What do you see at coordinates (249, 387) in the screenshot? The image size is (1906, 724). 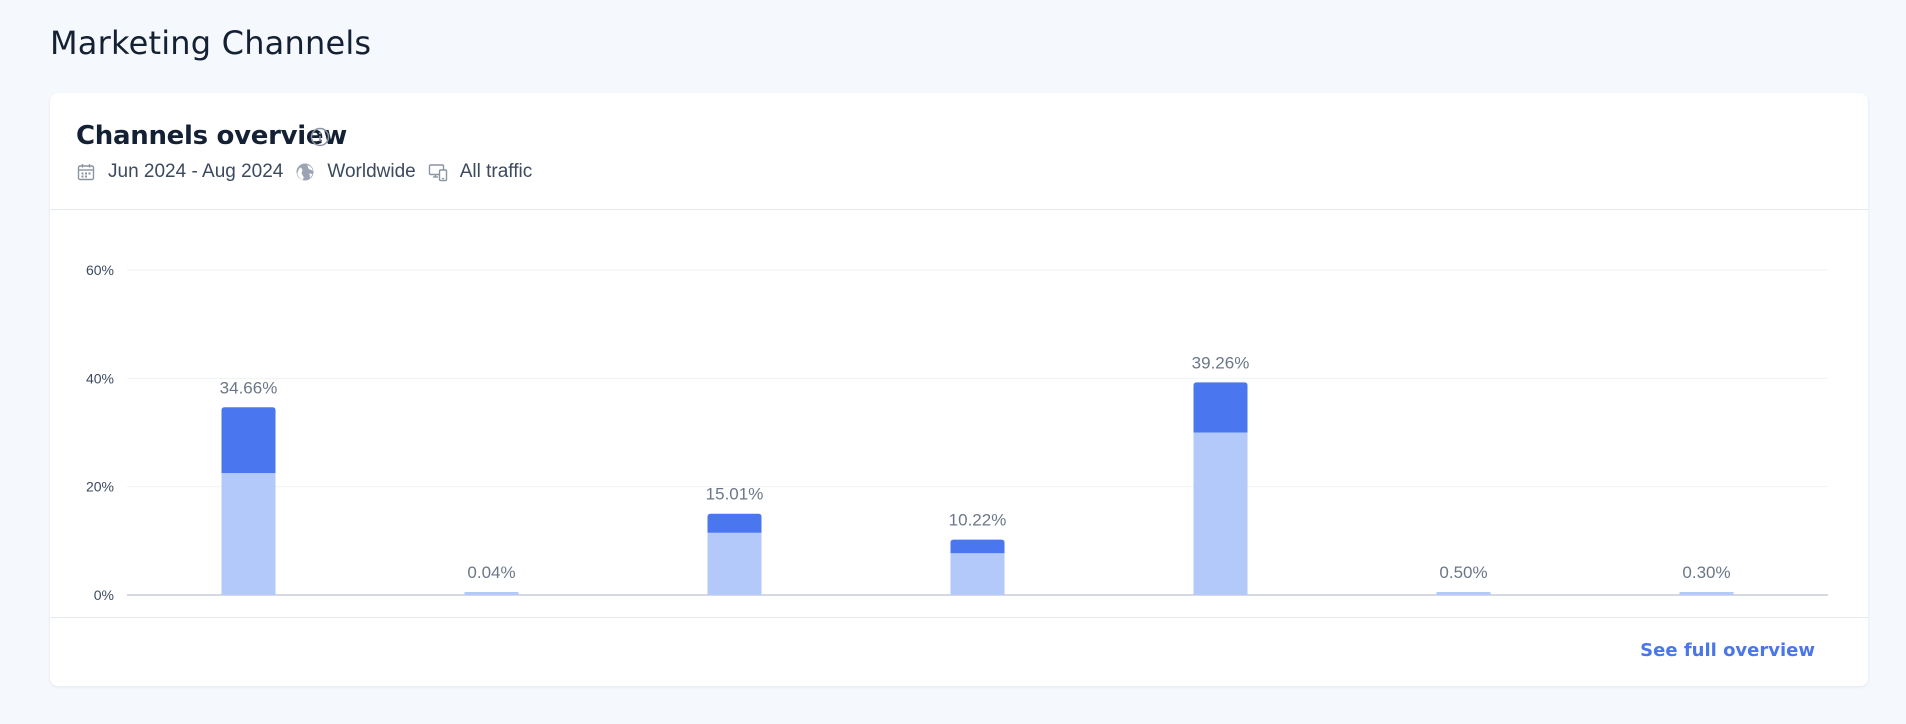 I see `bar-value-label: 34.66%` at bounding box center [249, 387].